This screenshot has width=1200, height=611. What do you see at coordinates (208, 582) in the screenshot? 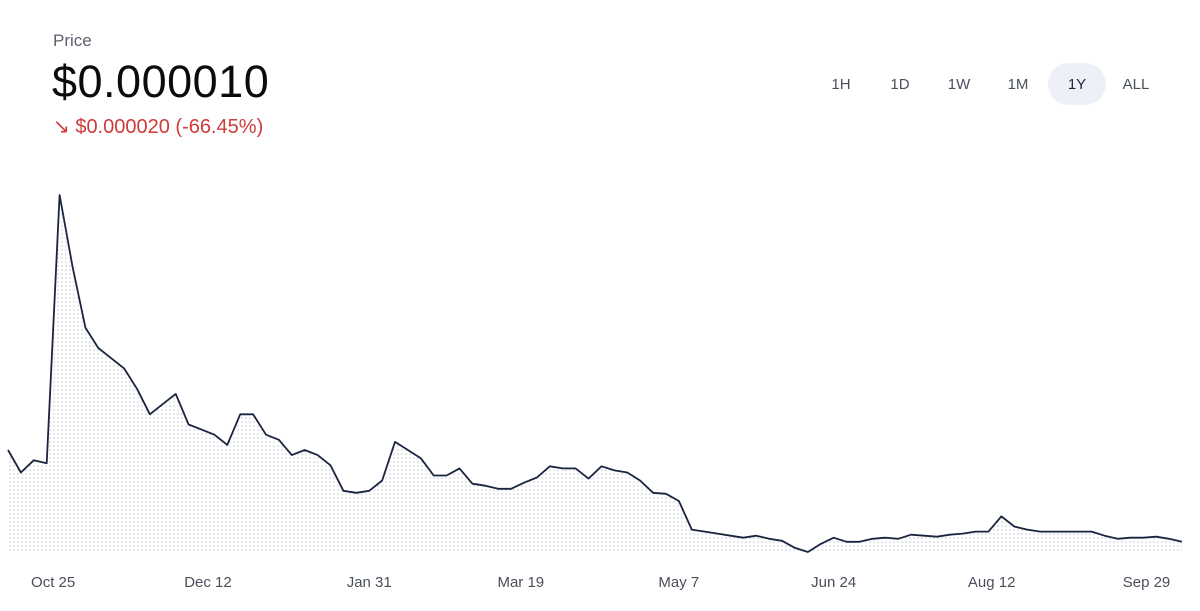
I see `x-tick-label: Dec 12` at bounding box center [208, 582].